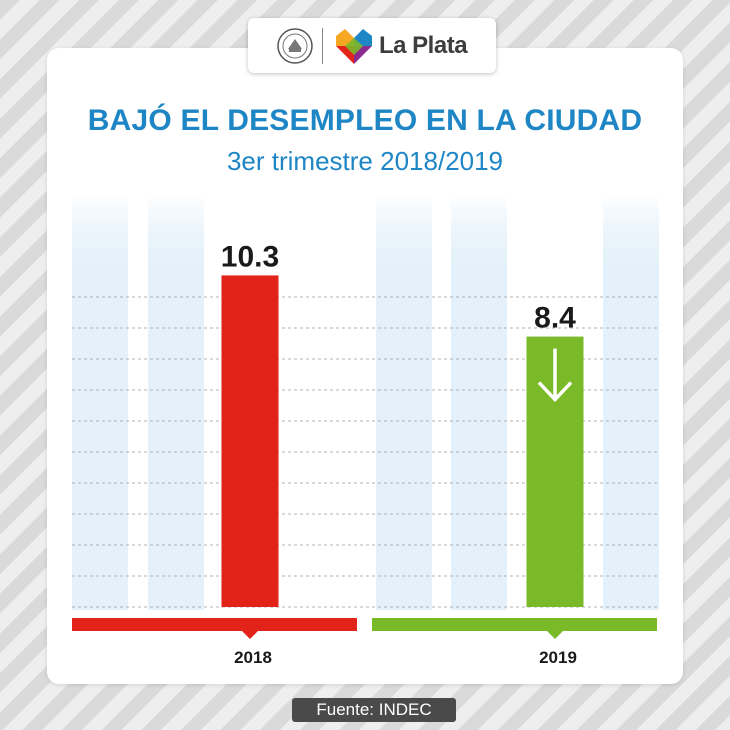  I want to click on municipal-seal-icon, so click(295, 46).